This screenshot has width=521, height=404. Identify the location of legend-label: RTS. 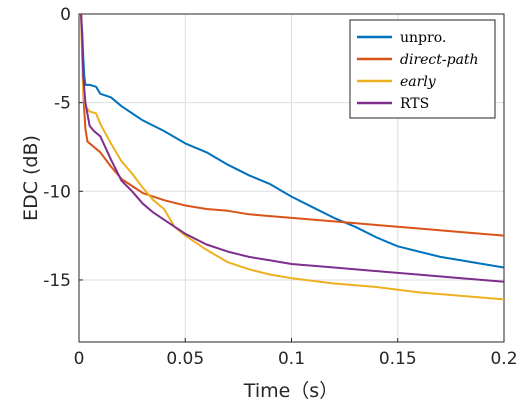
(414, 104).